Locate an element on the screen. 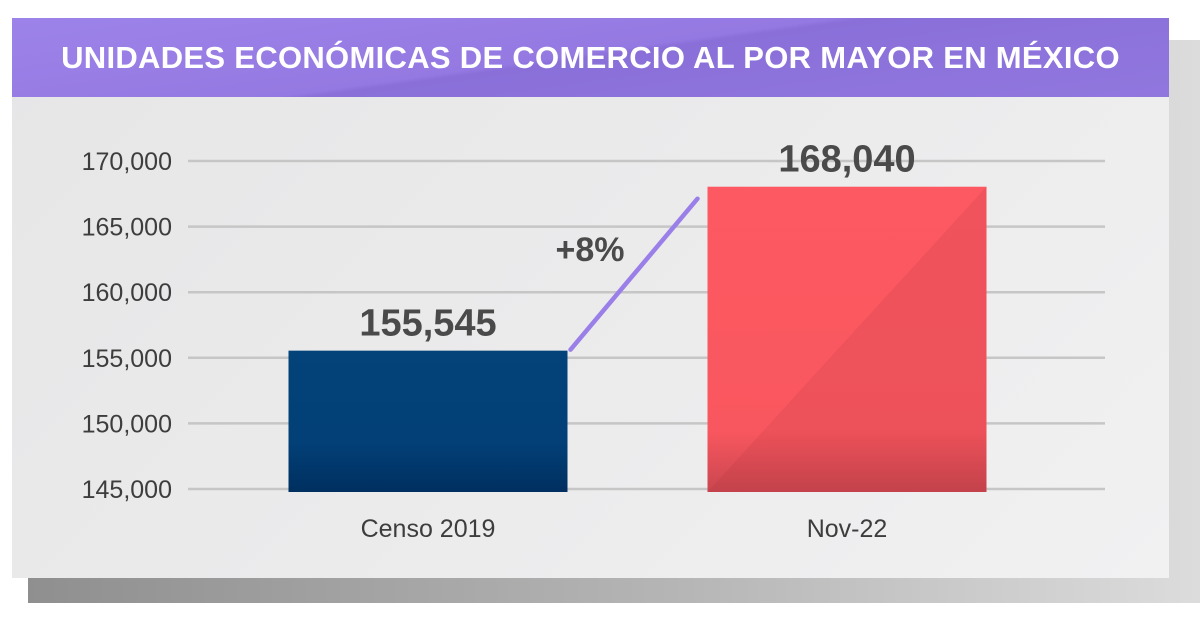  y-tick-label: 165,000 is located at coordinates (127, 228).